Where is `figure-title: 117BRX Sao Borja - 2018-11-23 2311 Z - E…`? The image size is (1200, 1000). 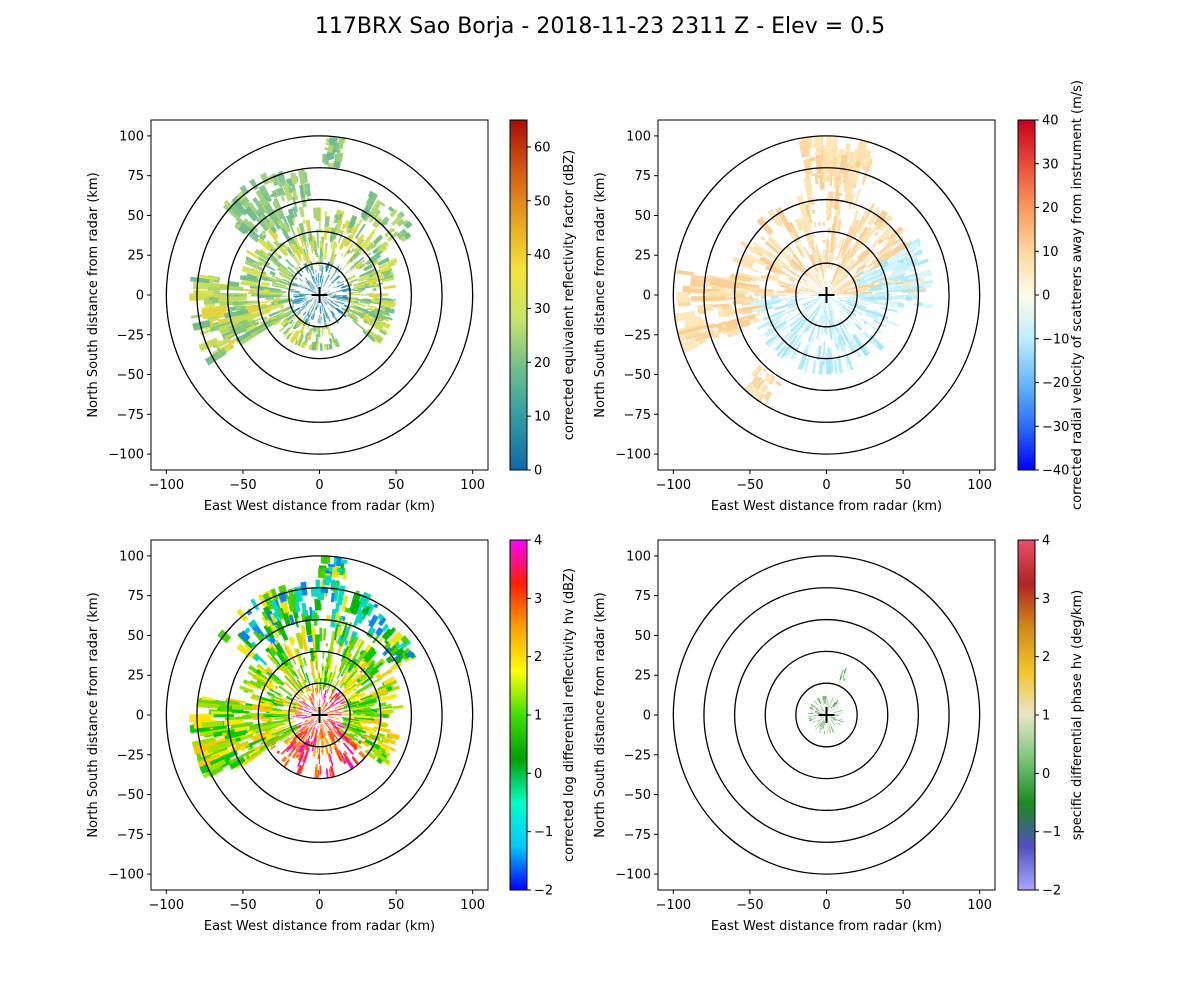
figure-title: 117BRX Sao Borja - 2018-11-23 2311 Z - E… is located at coordinates (600, 26).